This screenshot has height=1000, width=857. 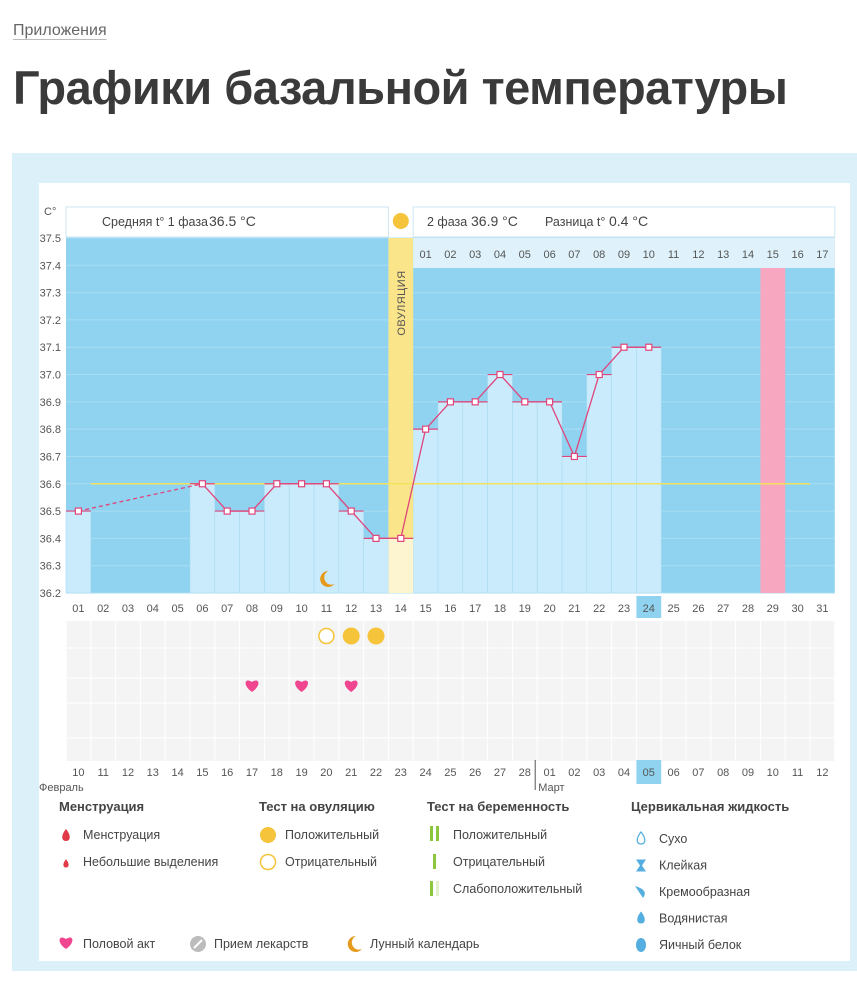 I want to click on calendar-date: 06, so click(x=673, y=773).